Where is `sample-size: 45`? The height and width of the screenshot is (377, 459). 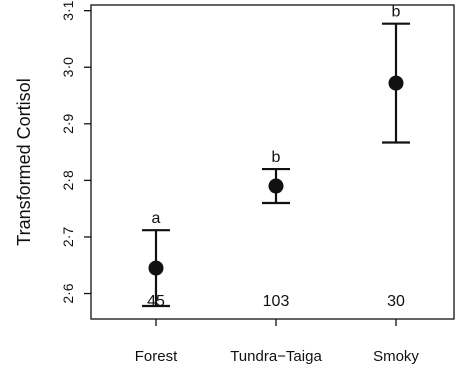 sample-size: 45 is located at coordinates (156, 301).